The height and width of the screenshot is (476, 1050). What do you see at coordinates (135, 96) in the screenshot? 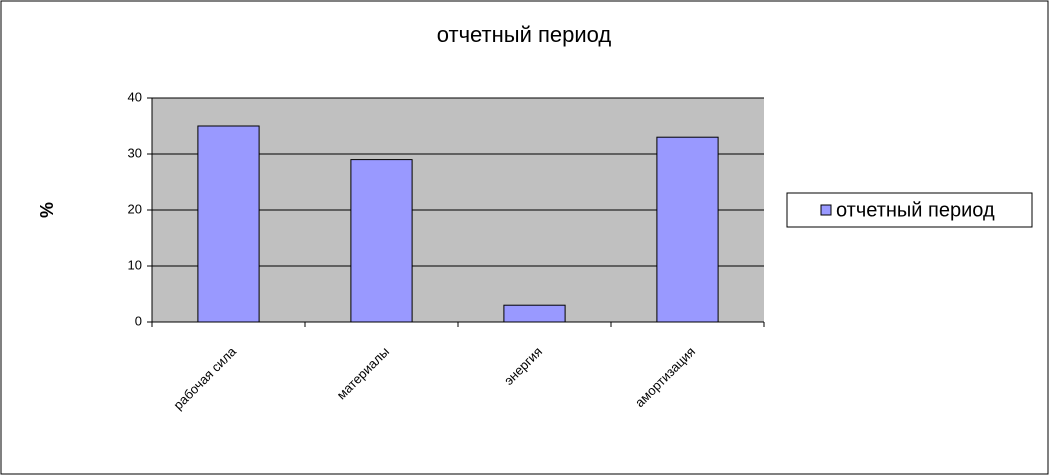
I see `y-tick-label: 40` at bounding box center [135, 96].